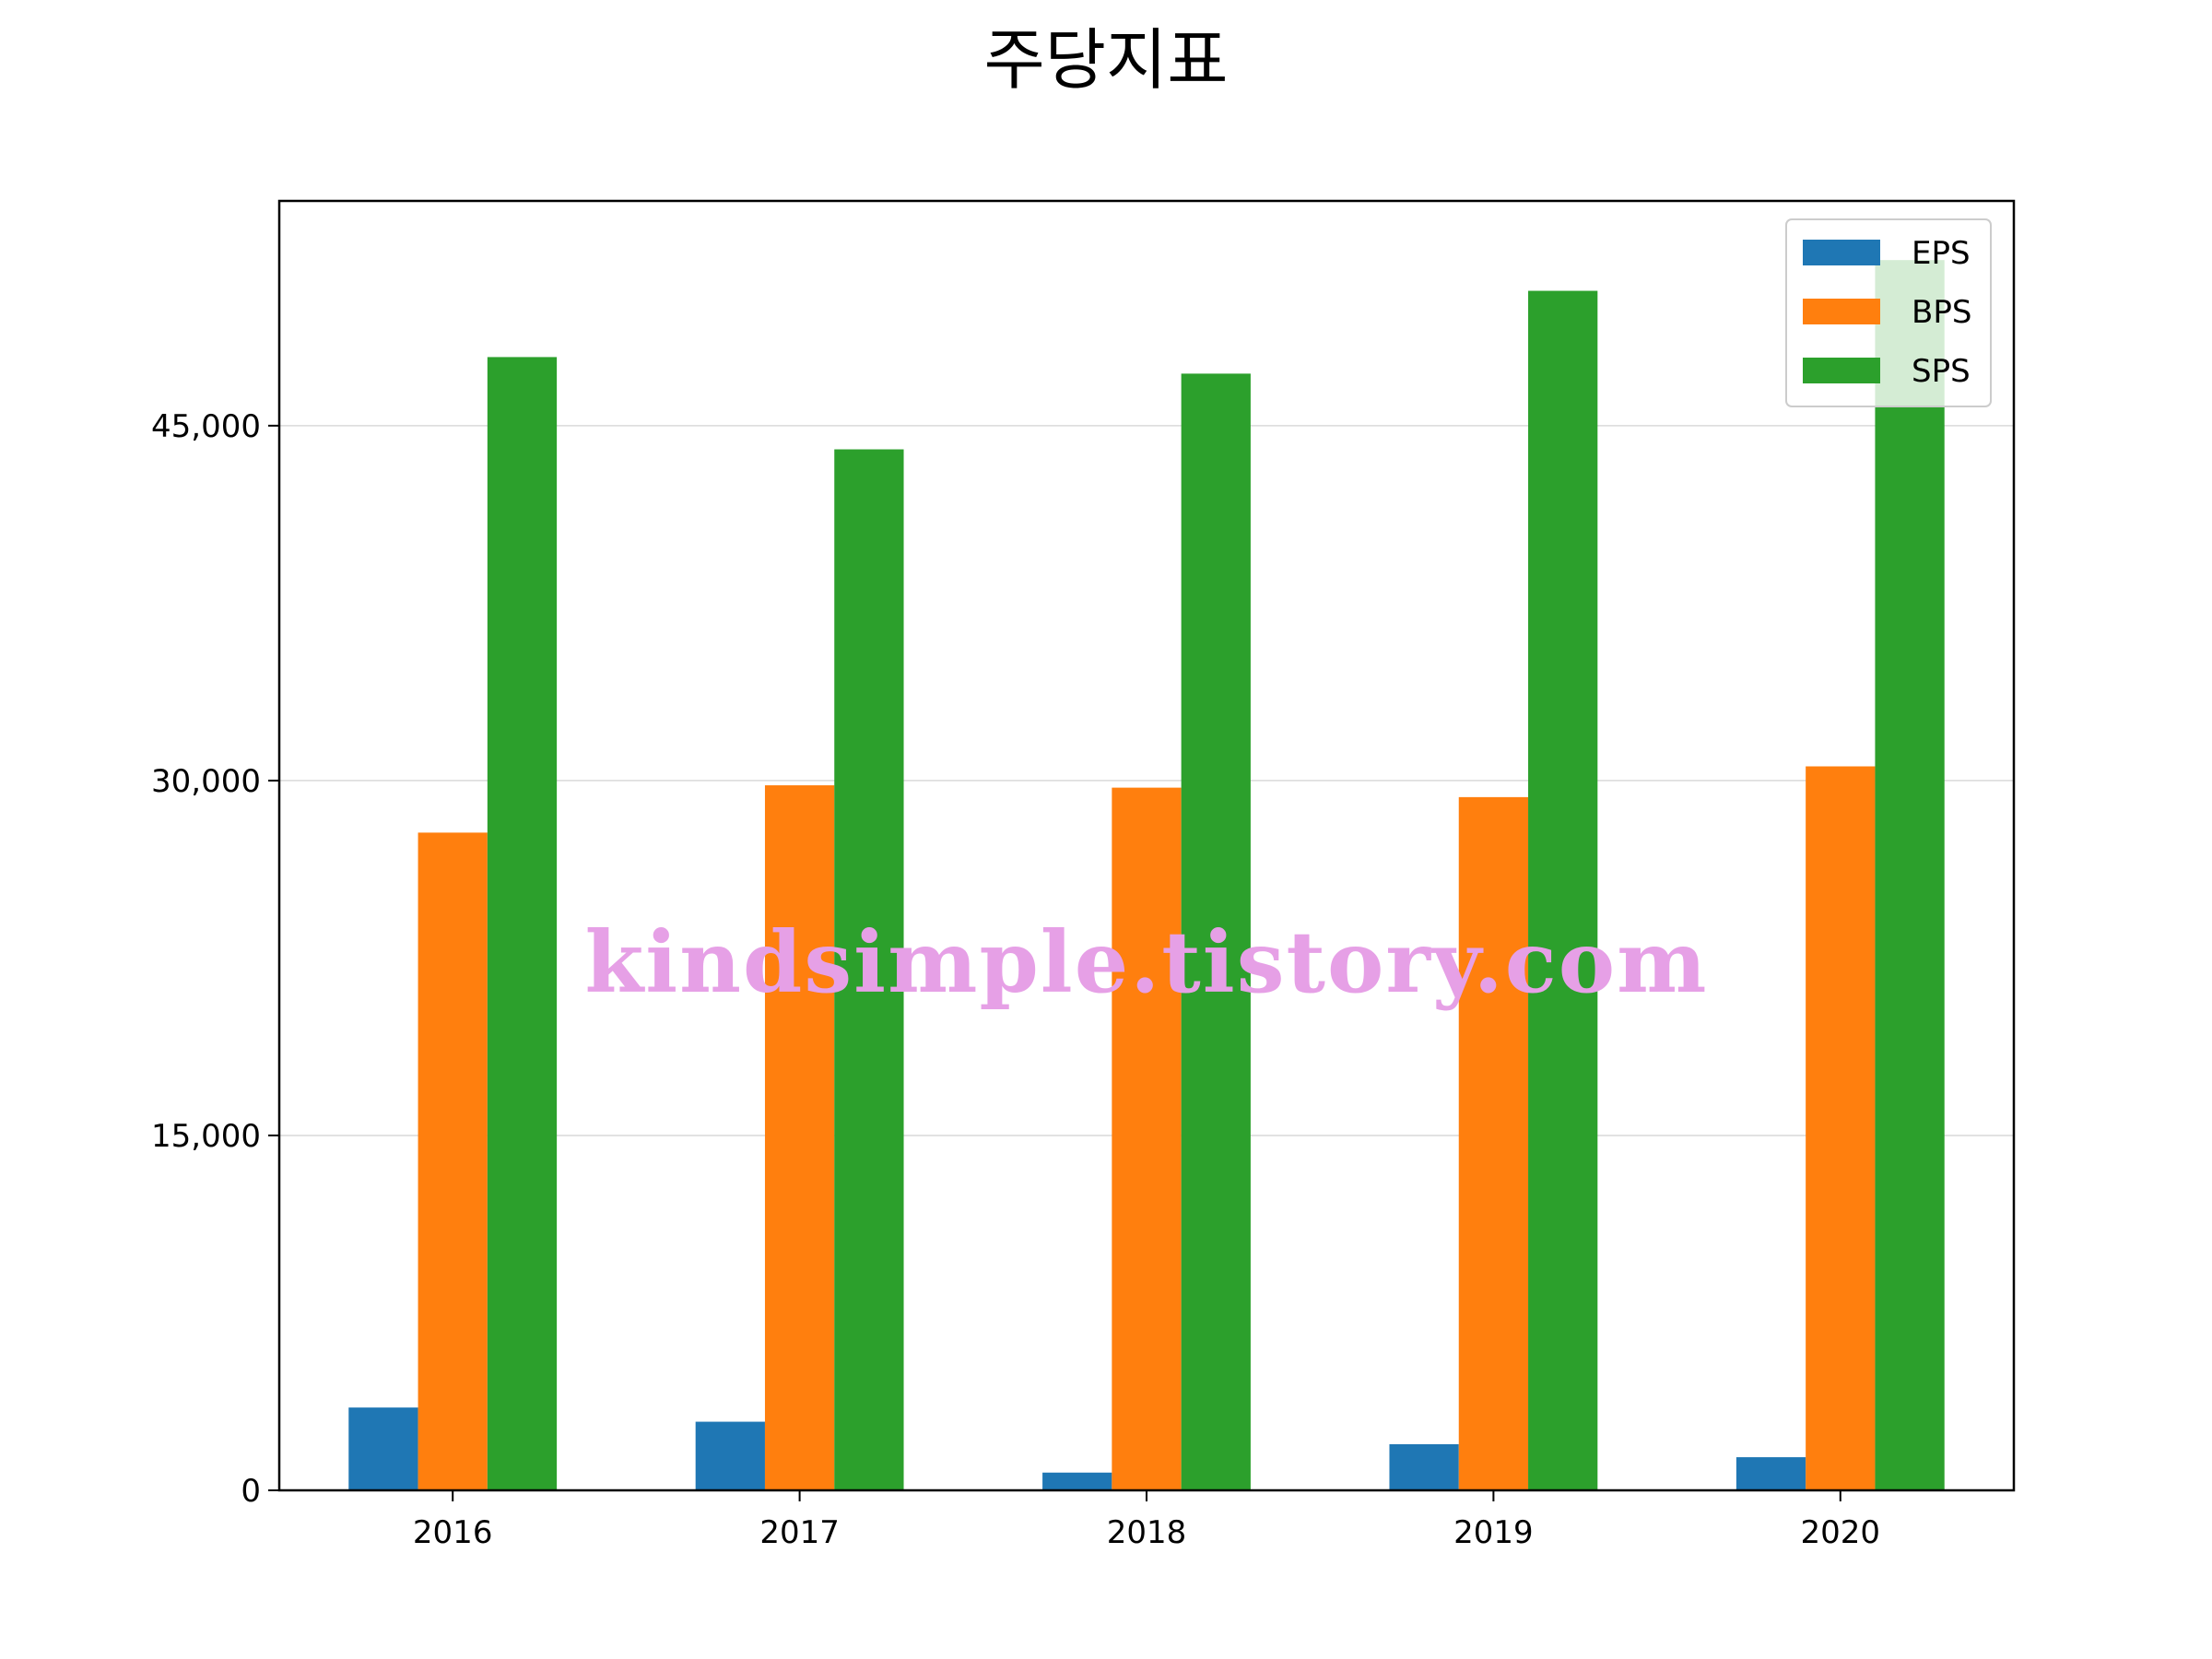 The image size is (2212, 1659). I want to click on bar-eps-2018, so click(1077, 1481).